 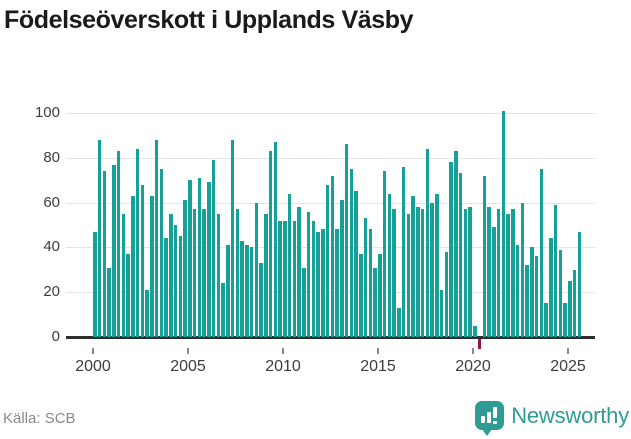 I want to click on brand-name: Newsworthy, so click(x=570, y=415).